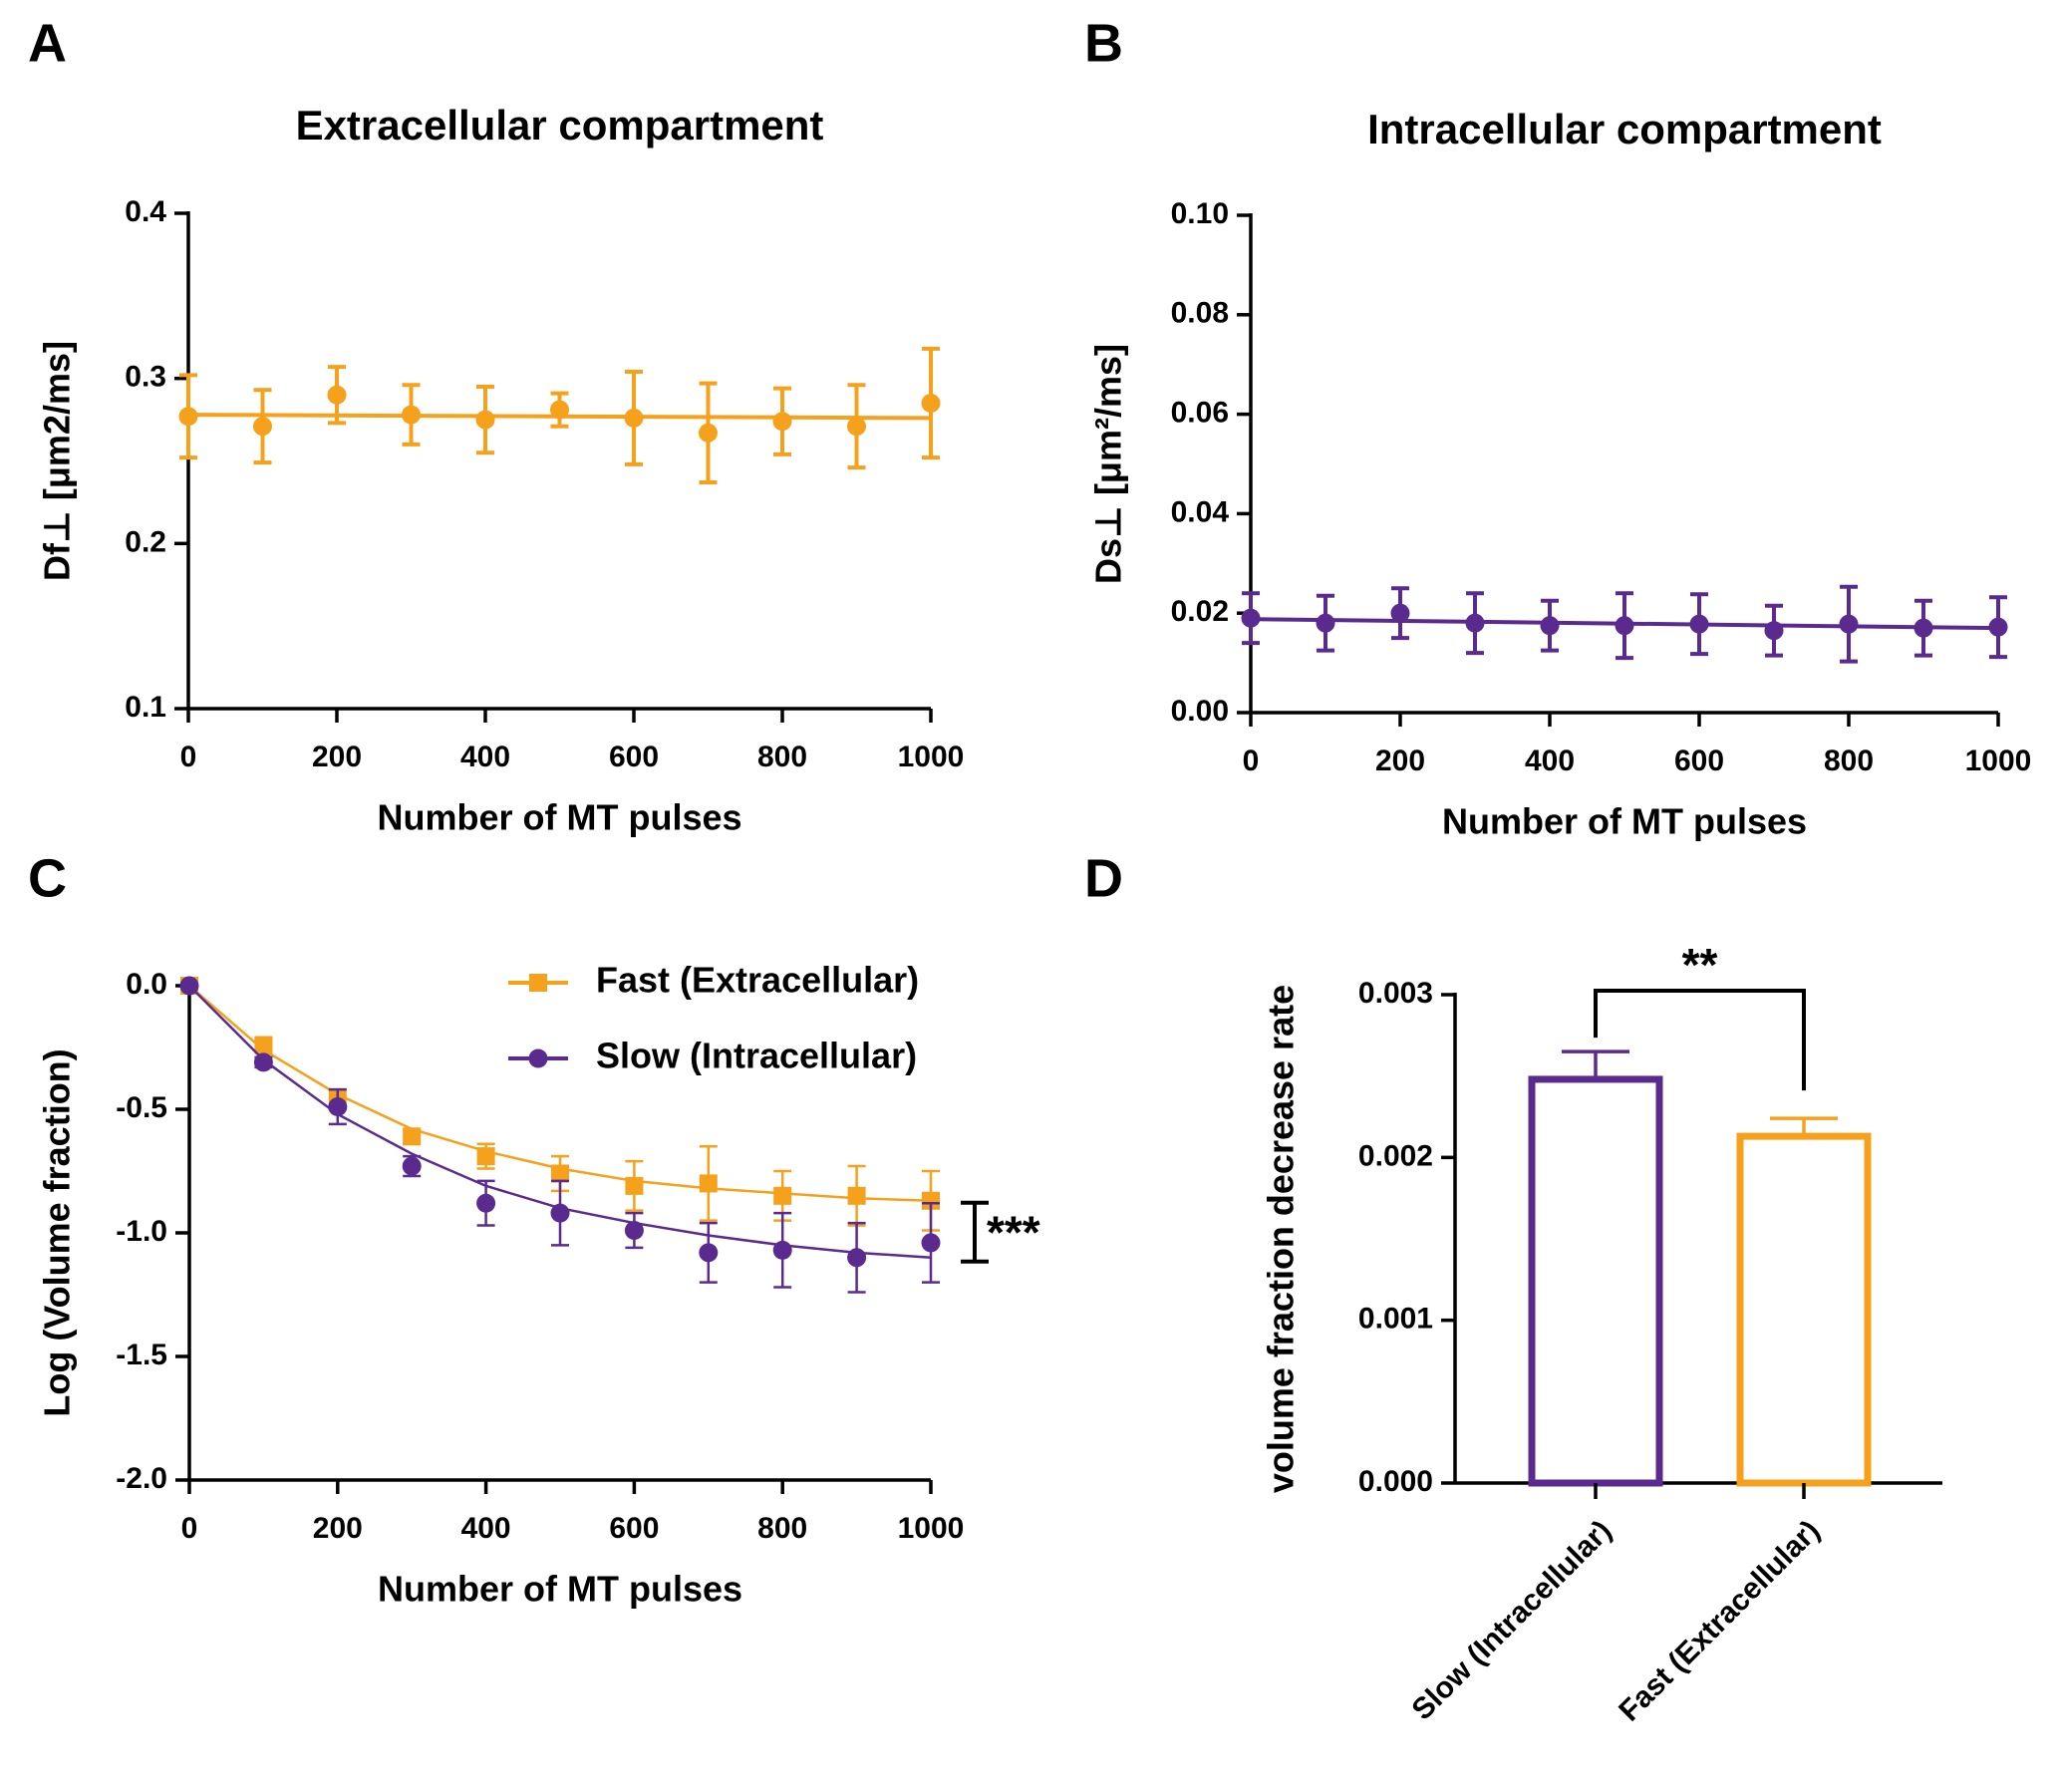 The width and height of the screenshot is (2058, 1792). Describe the element at coordinates (1200, 213) in the screenshot. I see `y-tick-label: 0.10` at that location.